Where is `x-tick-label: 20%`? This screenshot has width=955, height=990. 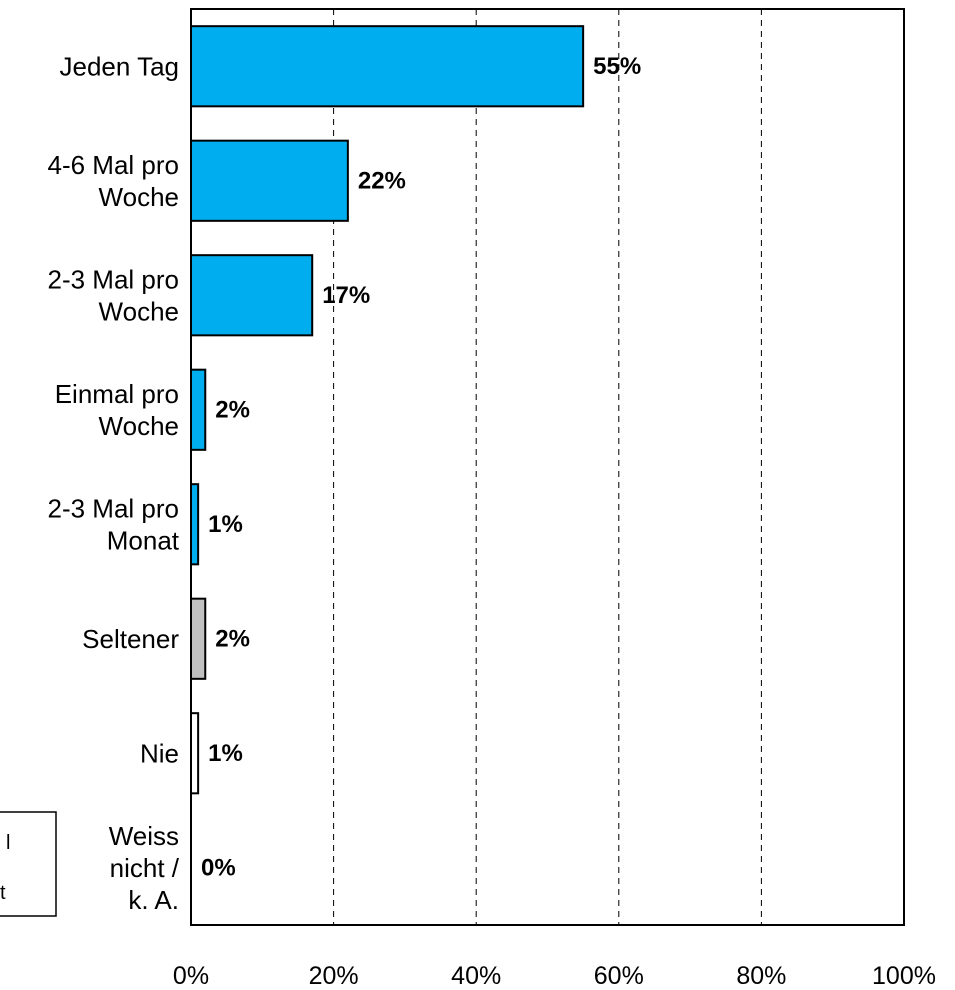
x-tick-label: 20% is located at coordinates (334, 973).